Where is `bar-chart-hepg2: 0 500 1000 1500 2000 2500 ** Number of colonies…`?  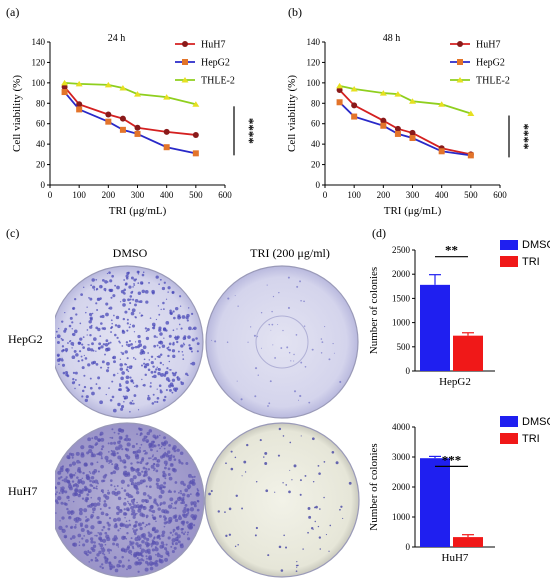 bar-chart-hepg2: 0 500 1000 1500 2000 2500 ** Number of colonies… is located at coordinates (459, 314).